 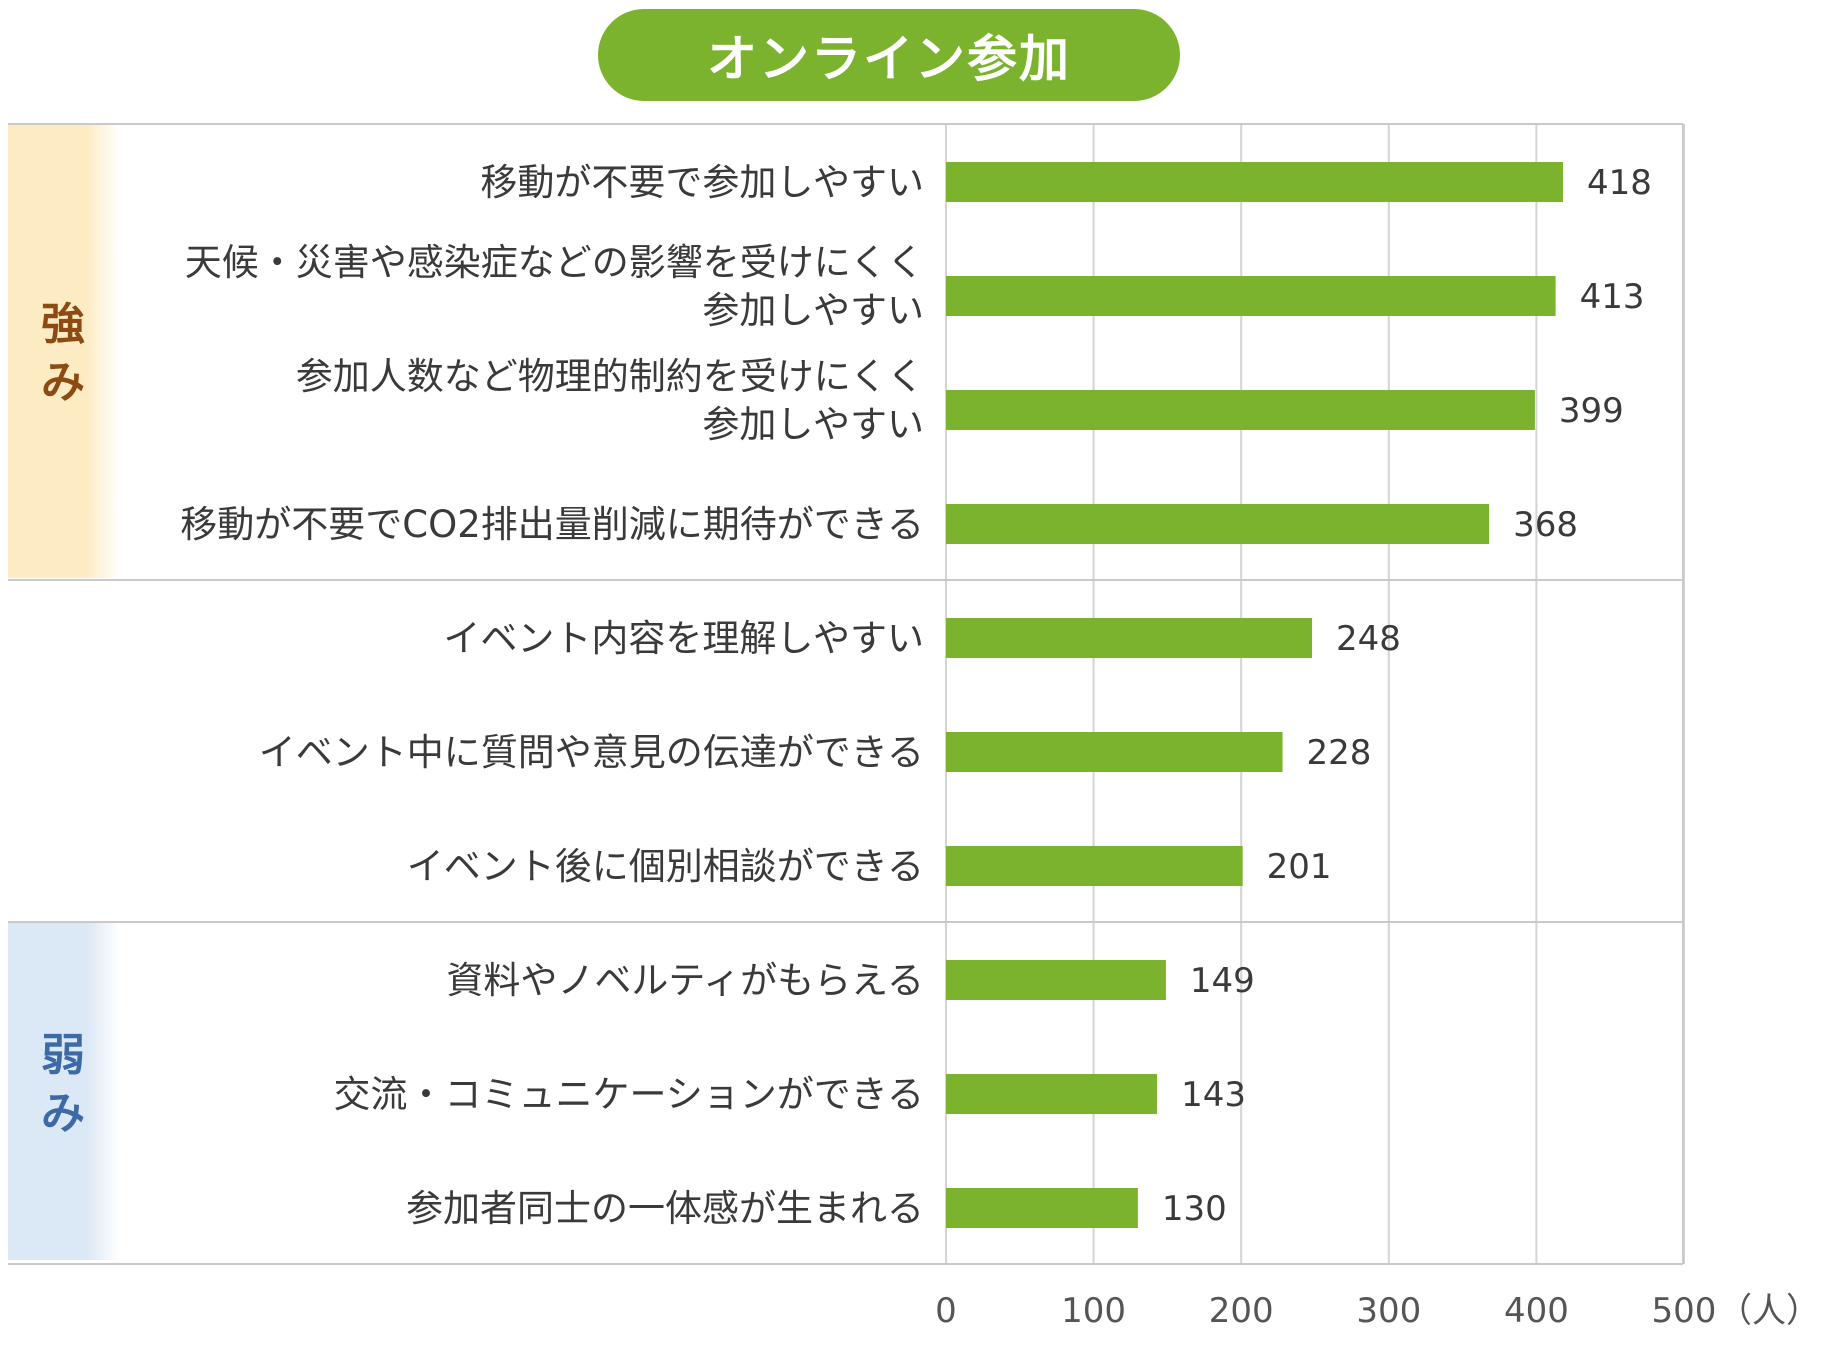 I want to click on value-label: 228, so click(x=1339, y=753).